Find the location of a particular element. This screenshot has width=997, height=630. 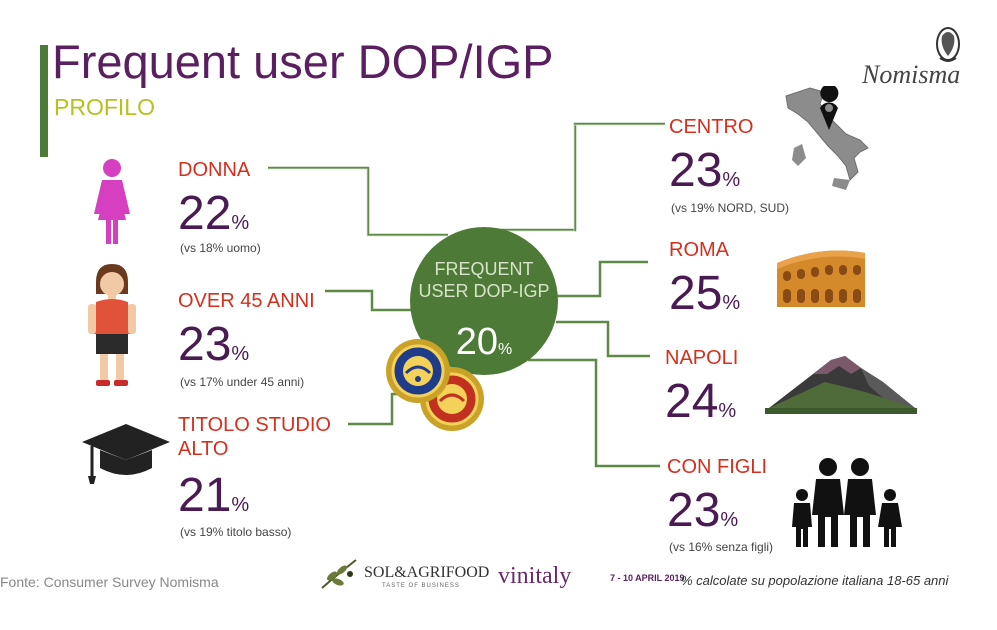

vinitaly-dates: 7 - 10 APRIL 2019 is located at coordinates (647, 578).